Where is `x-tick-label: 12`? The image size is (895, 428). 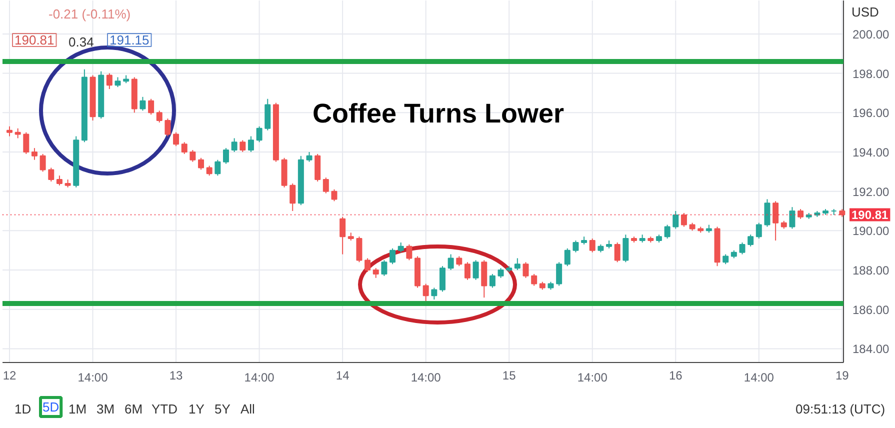
x-tick-label: 12 is located at coordinates (9, 375).